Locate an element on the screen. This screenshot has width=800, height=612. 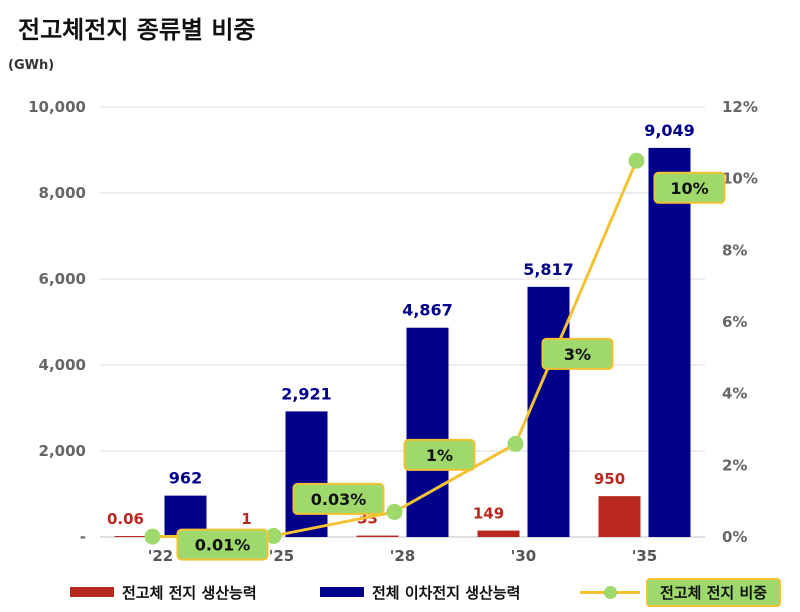
y-left-tick-label: - is located at coordinates (83, 537).